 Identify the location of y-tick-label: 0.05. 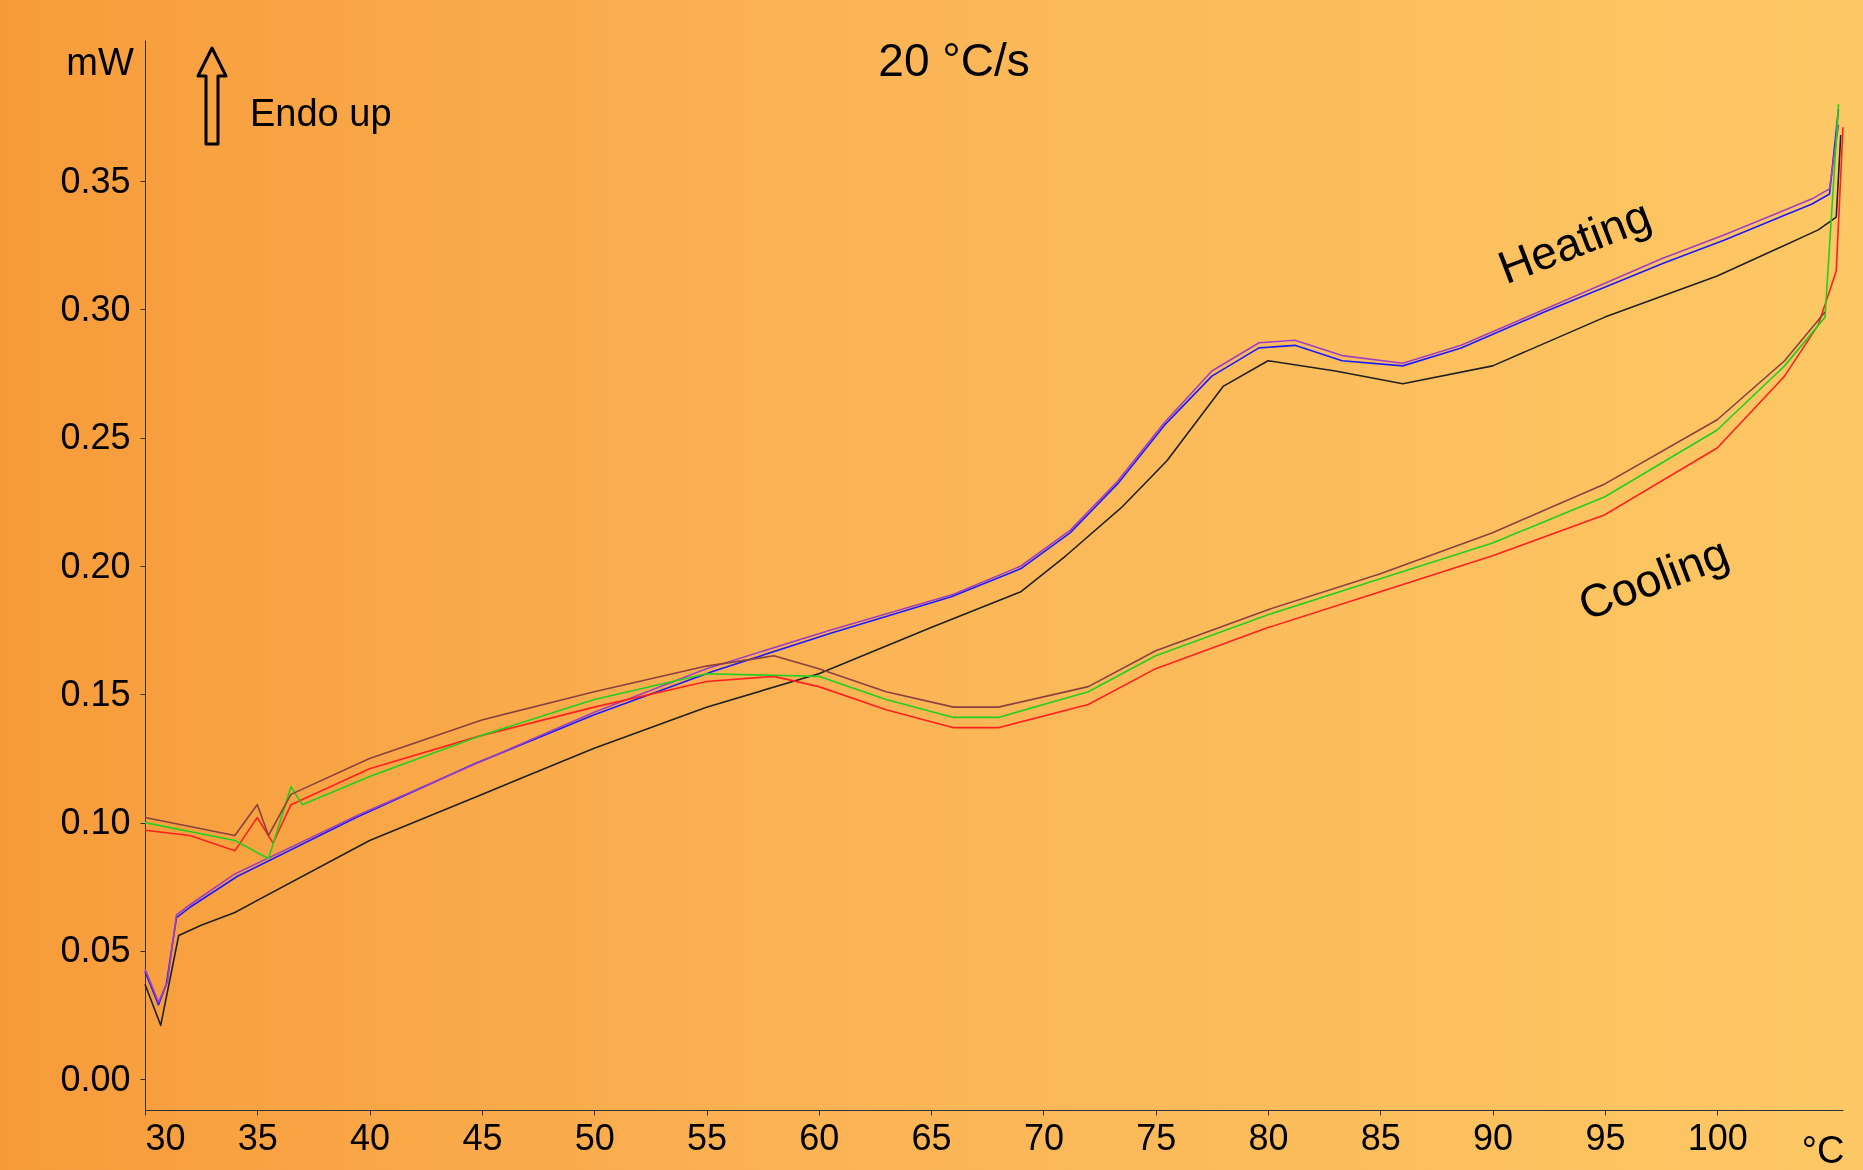
(95, 950).